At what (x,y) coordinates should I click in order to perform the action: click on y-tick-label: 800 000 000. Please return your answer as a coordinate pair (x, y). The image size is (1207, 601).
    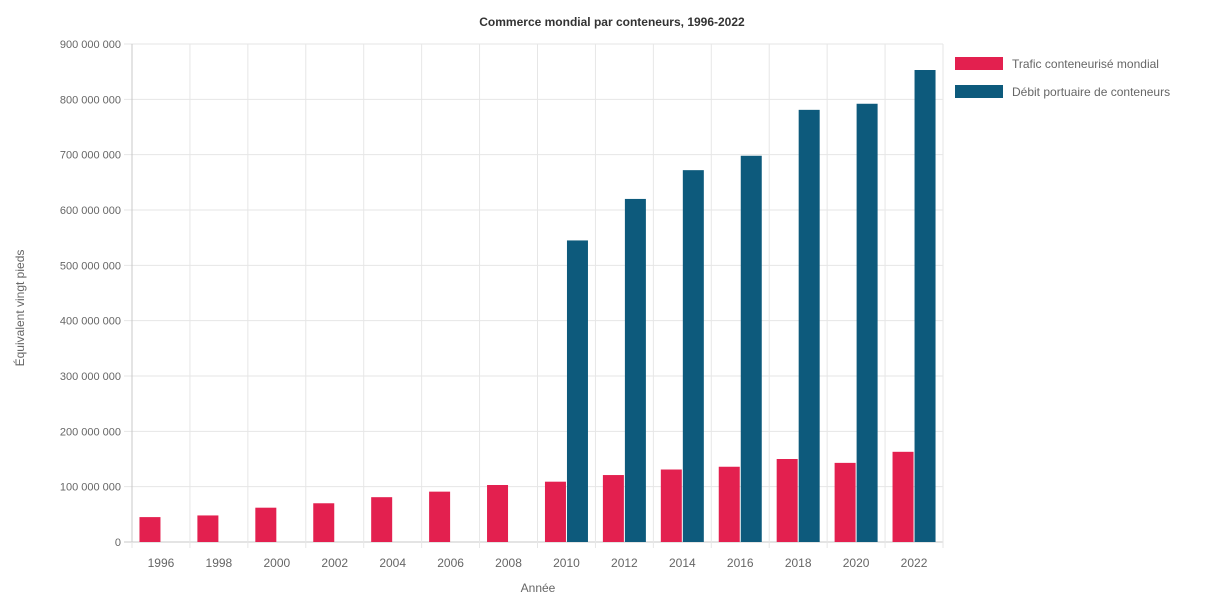
    Looking at the image, I should click on (90, 100).